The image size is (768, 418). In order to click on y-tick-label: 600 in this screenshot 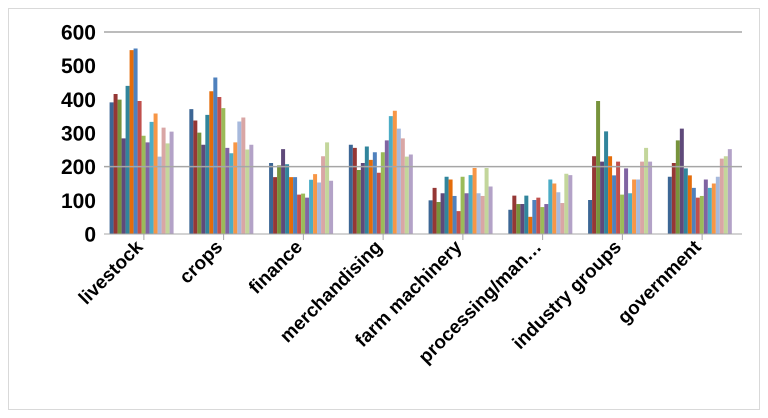, I will do `click(78, 32)`.